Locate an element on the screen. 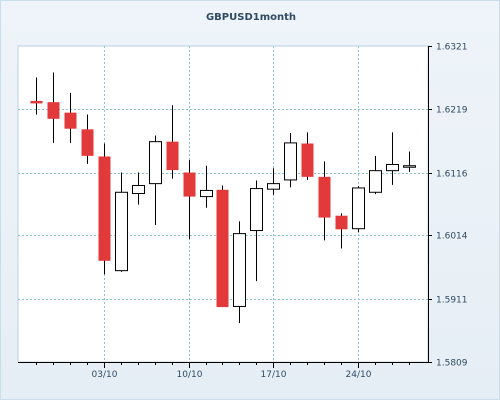 This screenshot has height=401, width=500. y-tick-label: 1.6219 is located at coordinates (452, 111).